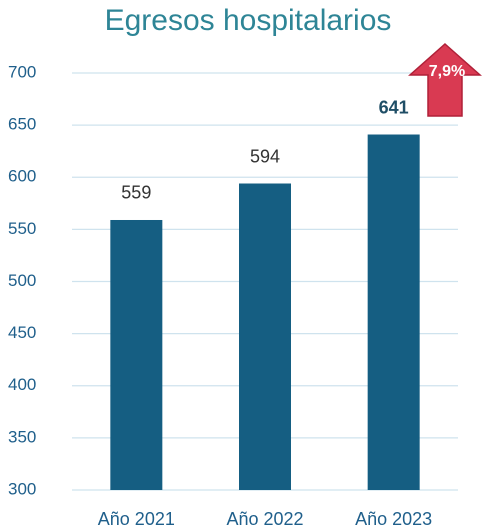  What do you see at coordinates (22, 488) in the screenshot?
I see `y-tick-label: 300` at bounding box center [22, 488].